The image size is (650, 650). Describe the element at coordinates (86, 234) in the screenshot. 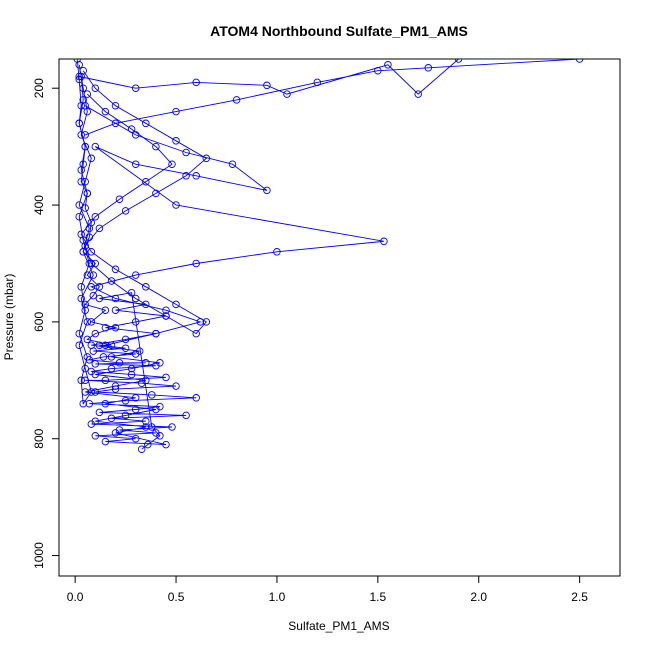

I see `series-line` at that location.